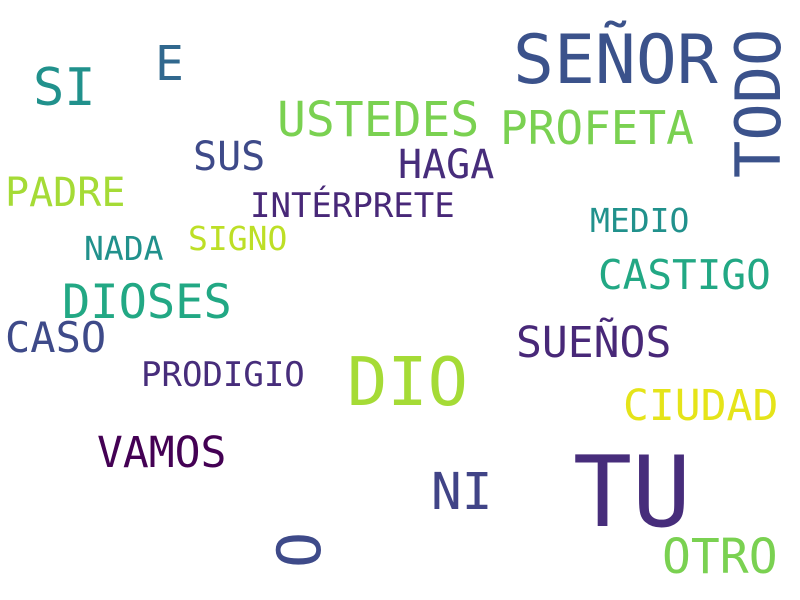 The height and width of the screenshot is (600, 800). Describe the element at coordinates (56, 337) in the screenshot. I see `word-caso: CASO` at that location.